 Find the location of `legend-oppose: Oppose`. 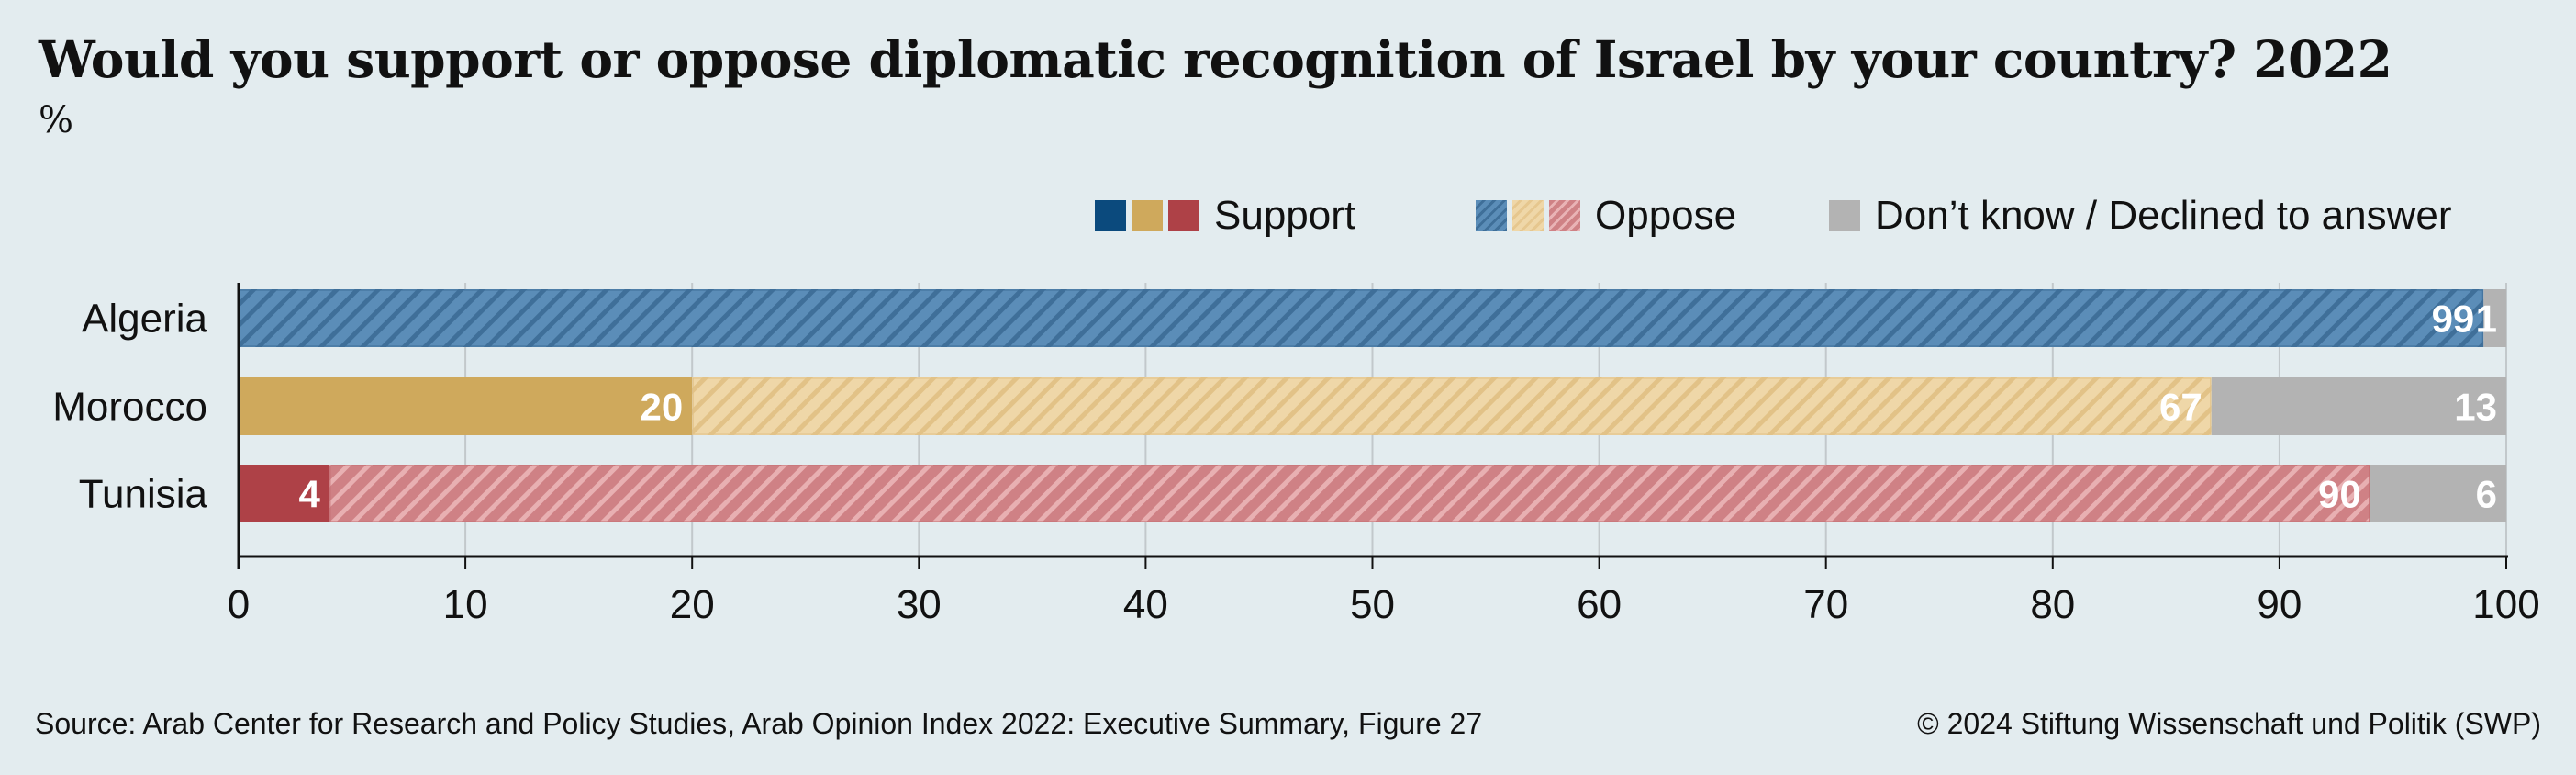

legend-oppose: Oppose is located at coordinates (1606, 216).